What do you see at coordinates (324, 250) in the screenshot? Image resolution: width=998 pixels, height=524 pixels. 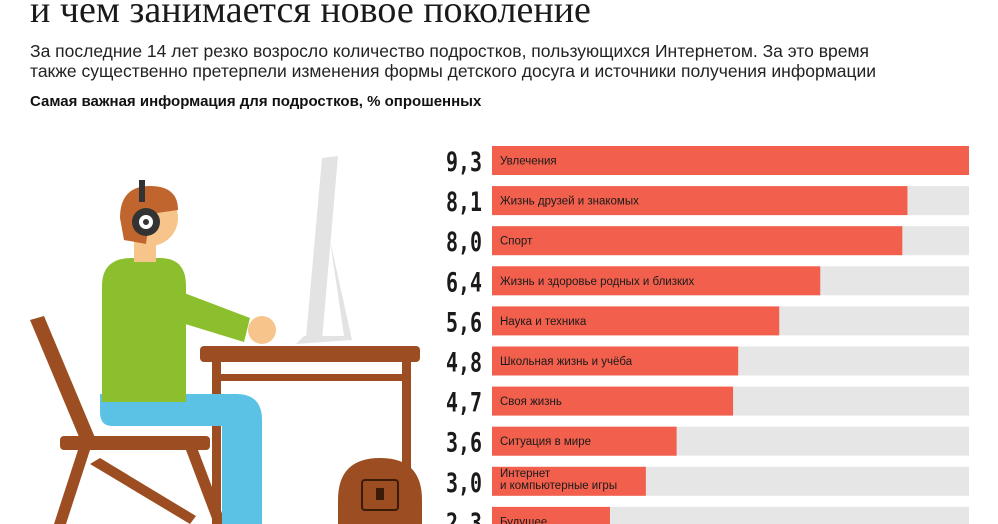 I see `monitor-icon` at bounding box center [324, 250].